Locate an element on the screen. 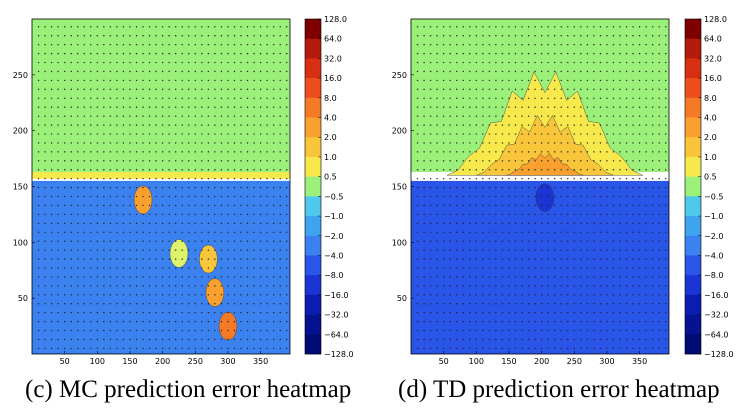  colorbar-label: −0.5 is located at coordinates (713, 196).